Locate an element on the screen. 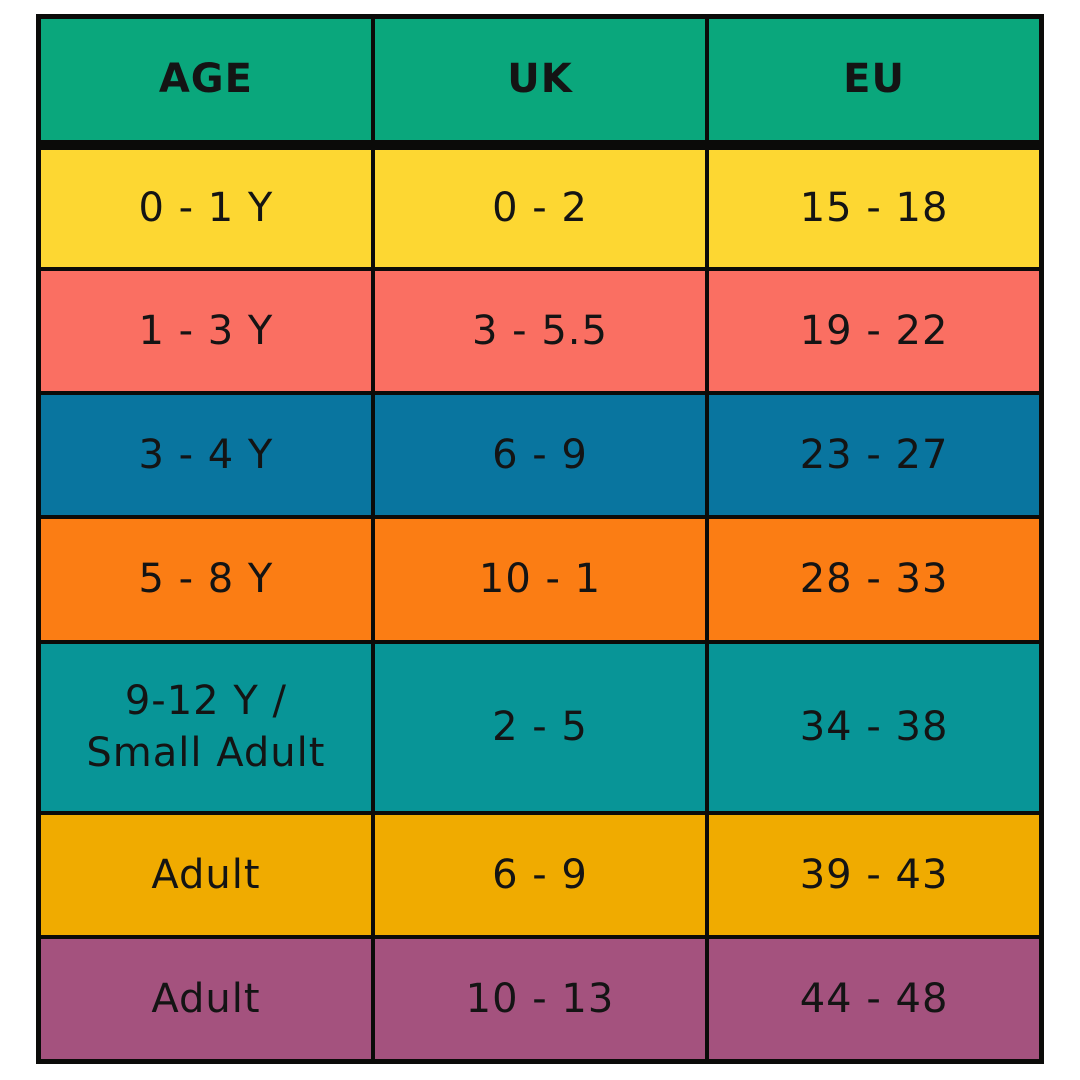  uk-cell: 10 - 1 is located at coordinates (540, 579).